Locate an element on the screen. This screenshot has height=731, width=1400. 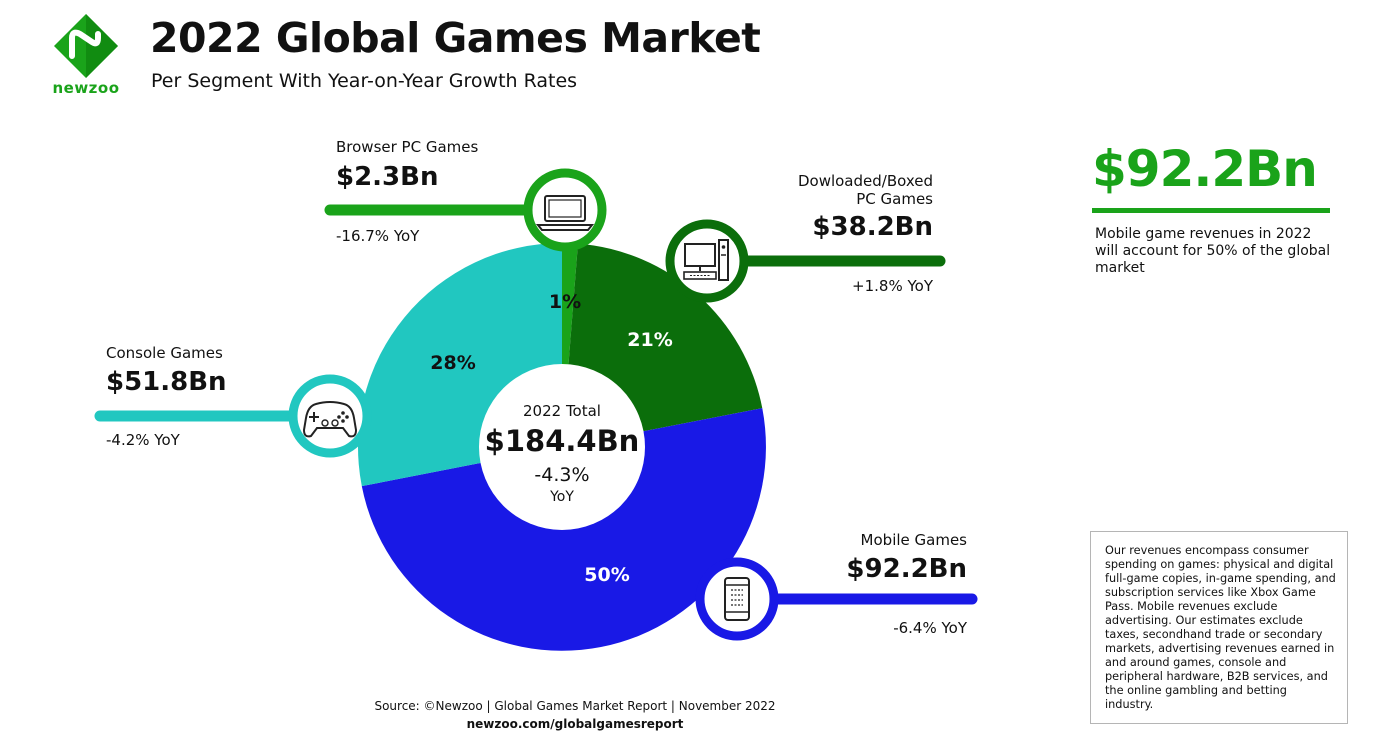
highlight-underline is located at coordinates (1211, 210).